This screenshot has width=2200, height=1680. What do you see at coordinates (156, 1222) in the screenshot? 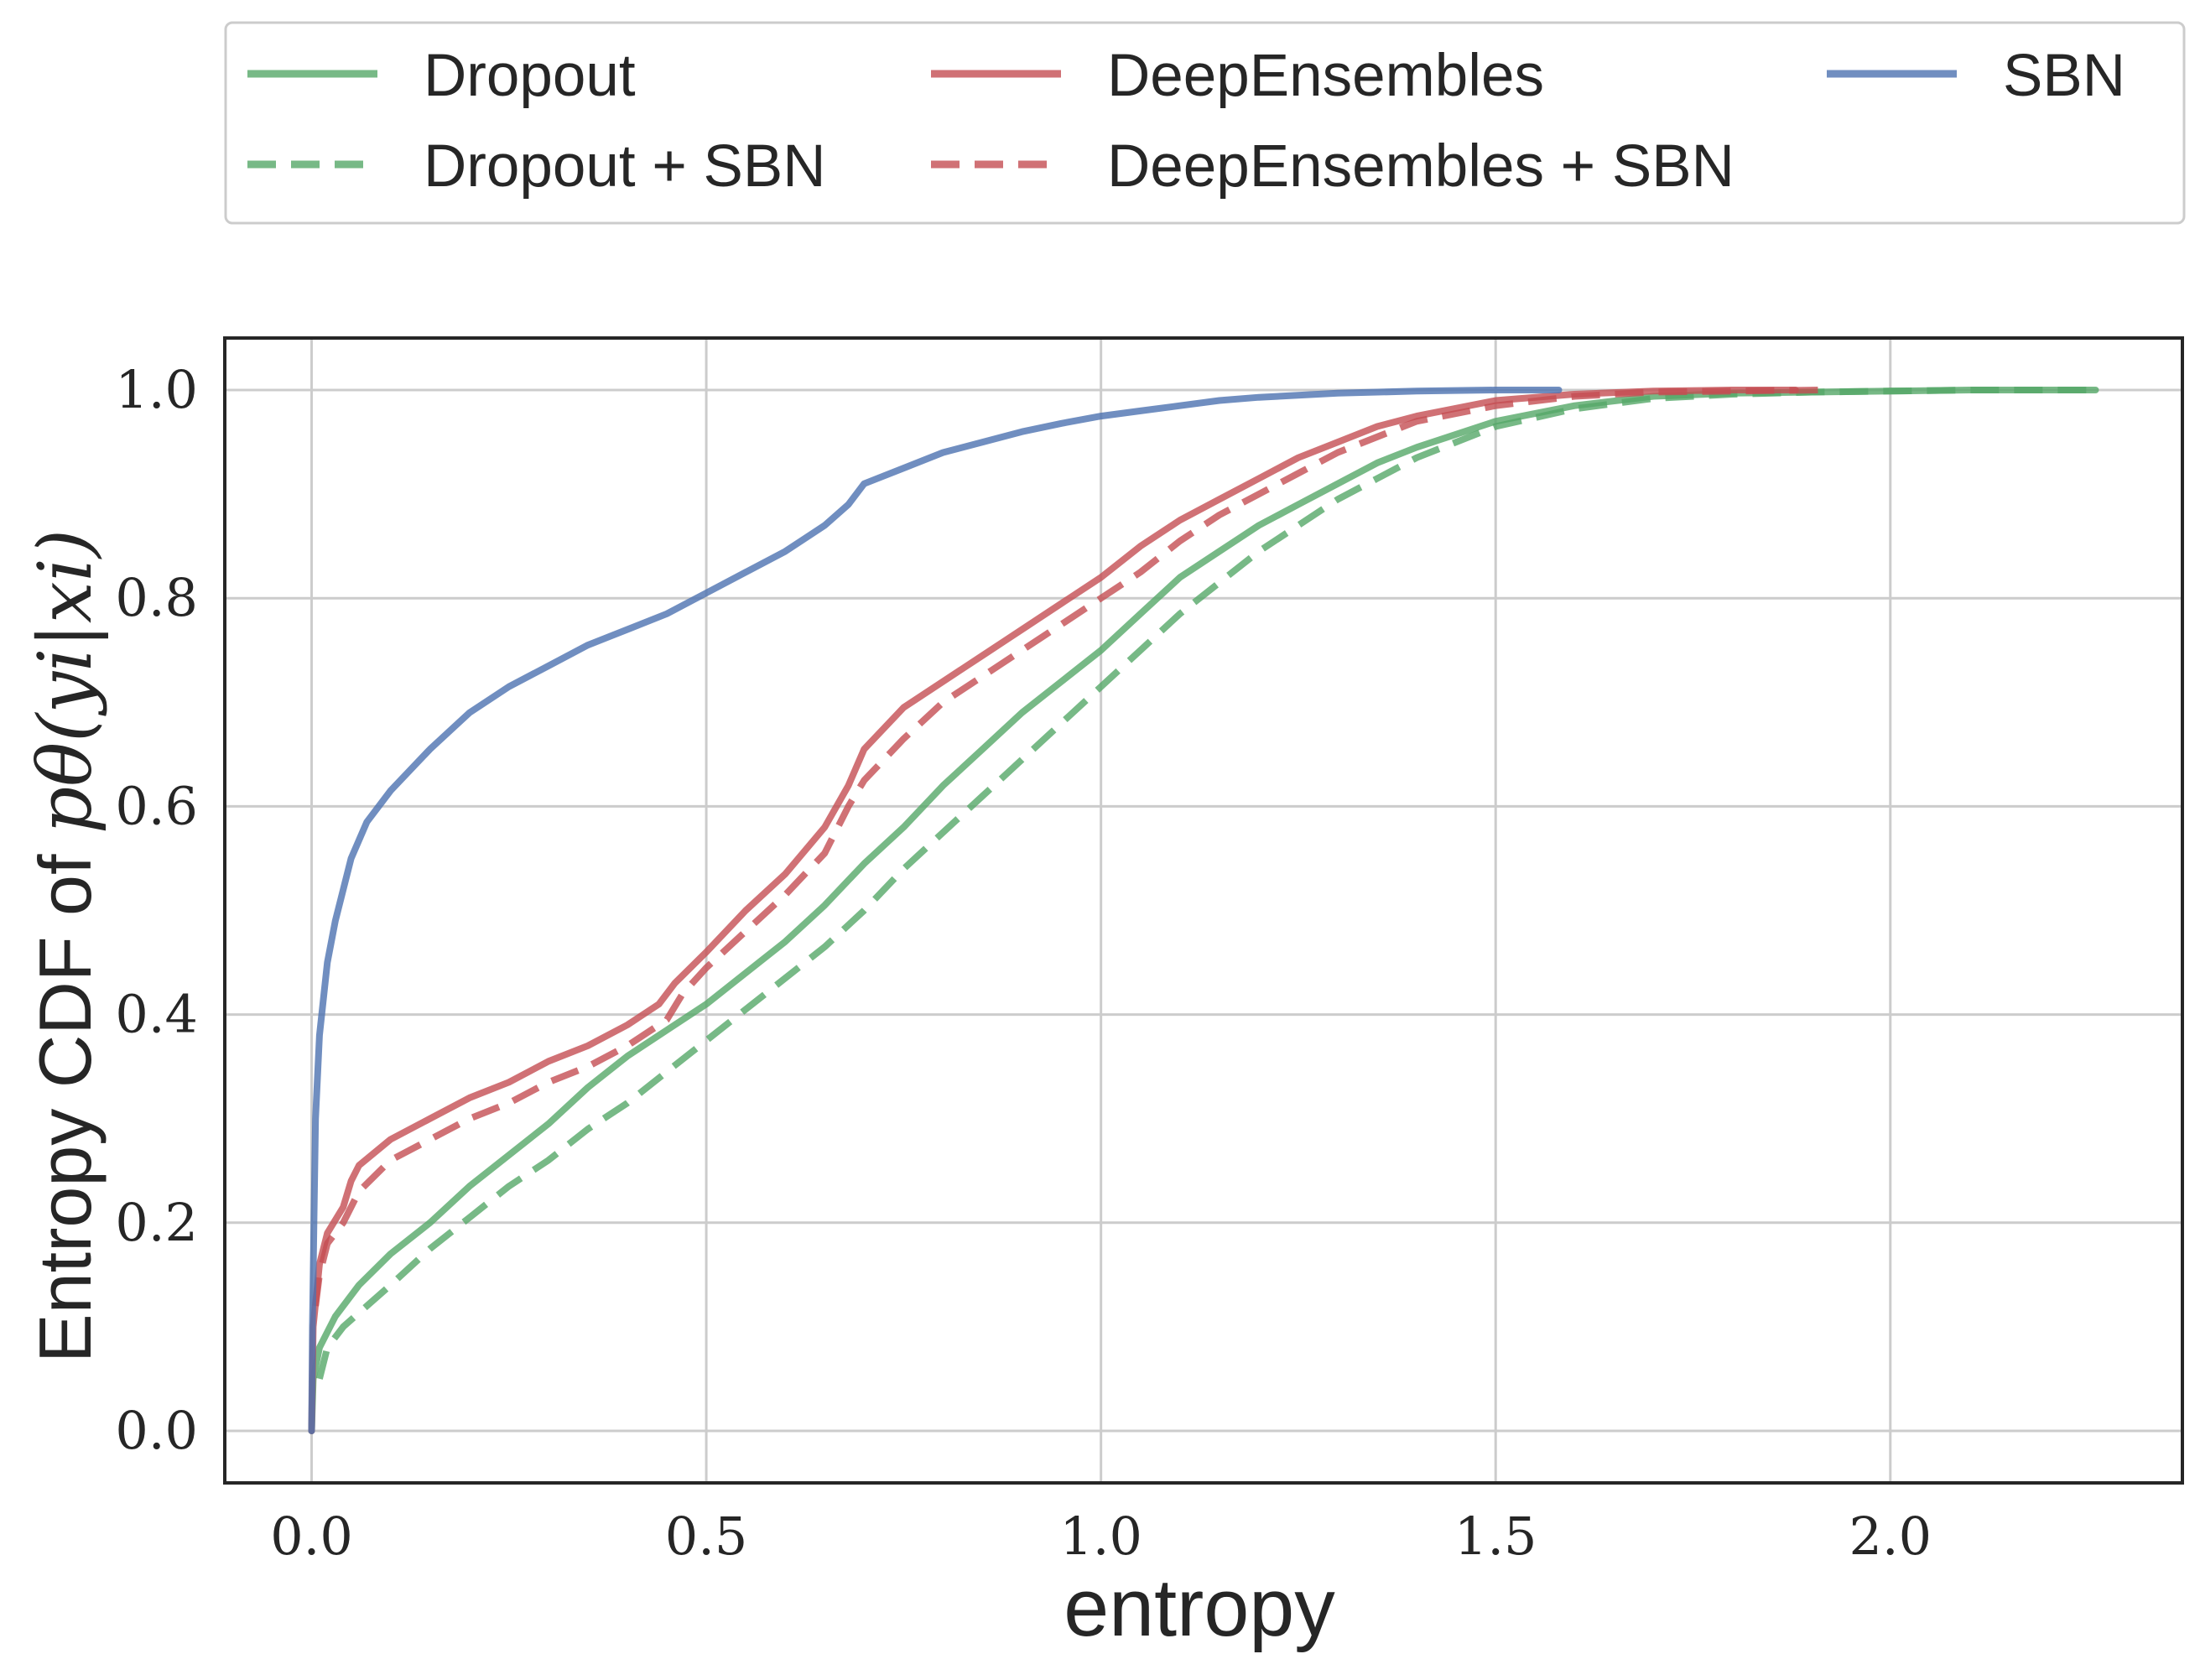
I see `y-tick-label: 0.2` at bounding box center [156, 1222].